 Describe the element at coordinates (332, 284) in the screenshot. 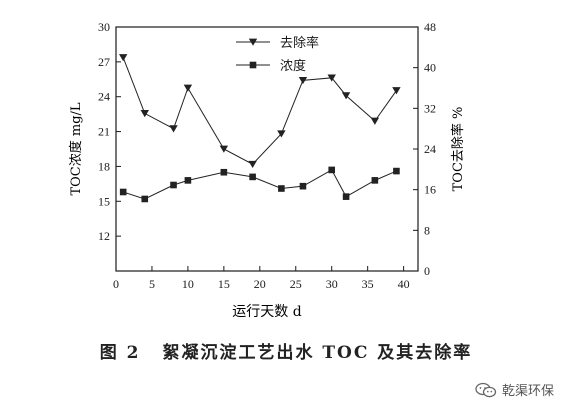

I see `x-tick-label: 30` at that location.